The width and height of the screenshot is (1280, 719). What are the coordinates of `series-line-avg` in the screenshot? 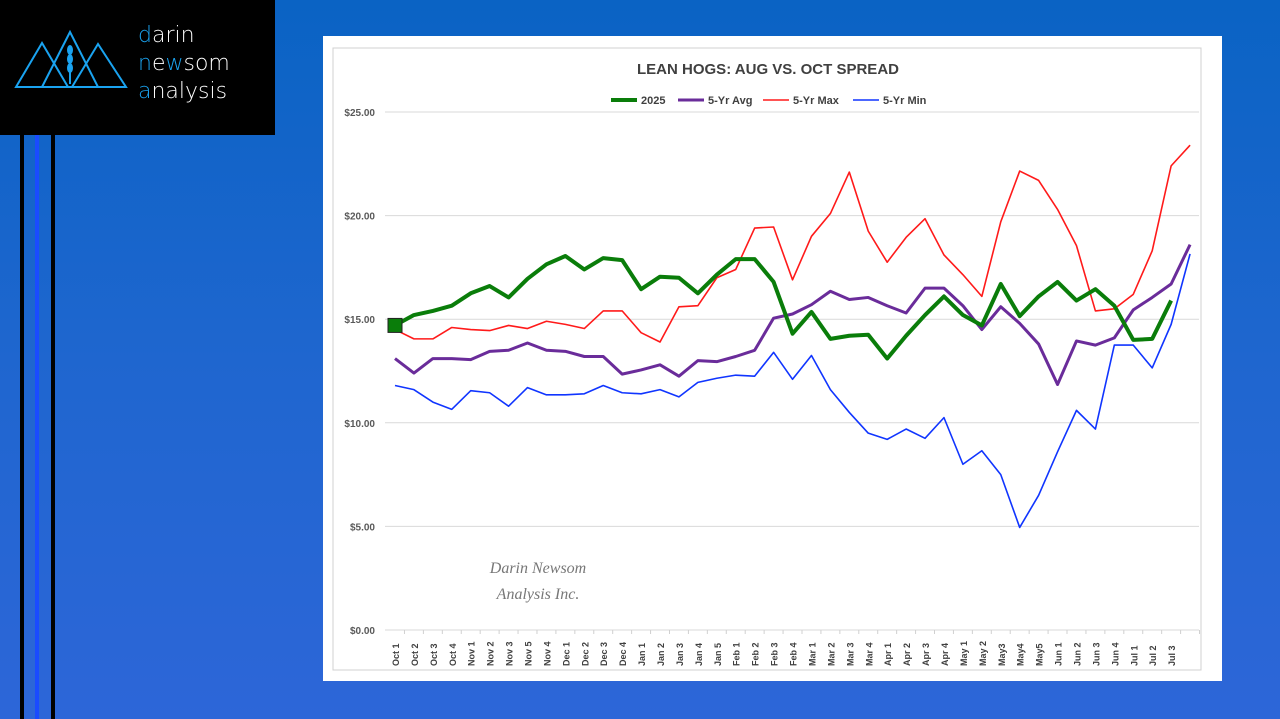 It's located at (793, 314).